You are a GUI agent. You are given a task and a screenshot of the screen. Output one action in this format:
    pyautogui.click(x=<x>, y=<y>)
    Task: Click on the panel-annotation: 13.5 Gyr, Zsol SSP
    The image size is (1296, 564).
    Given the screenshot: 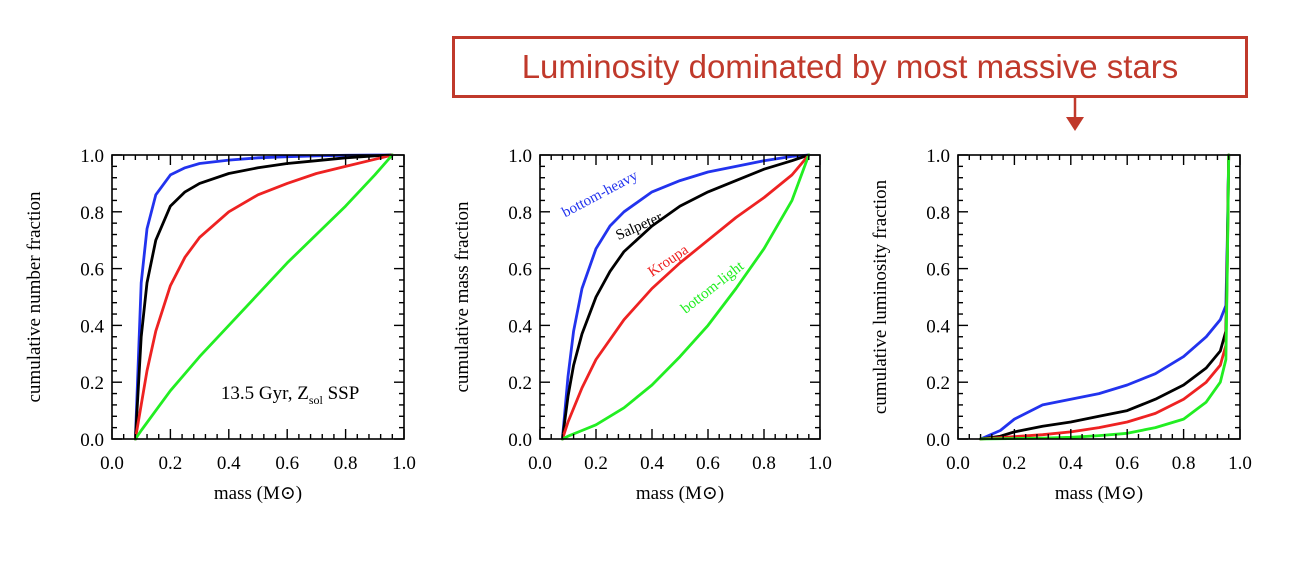 What is the action you would take?
    pyautogui.click(x=290, y=395)
    